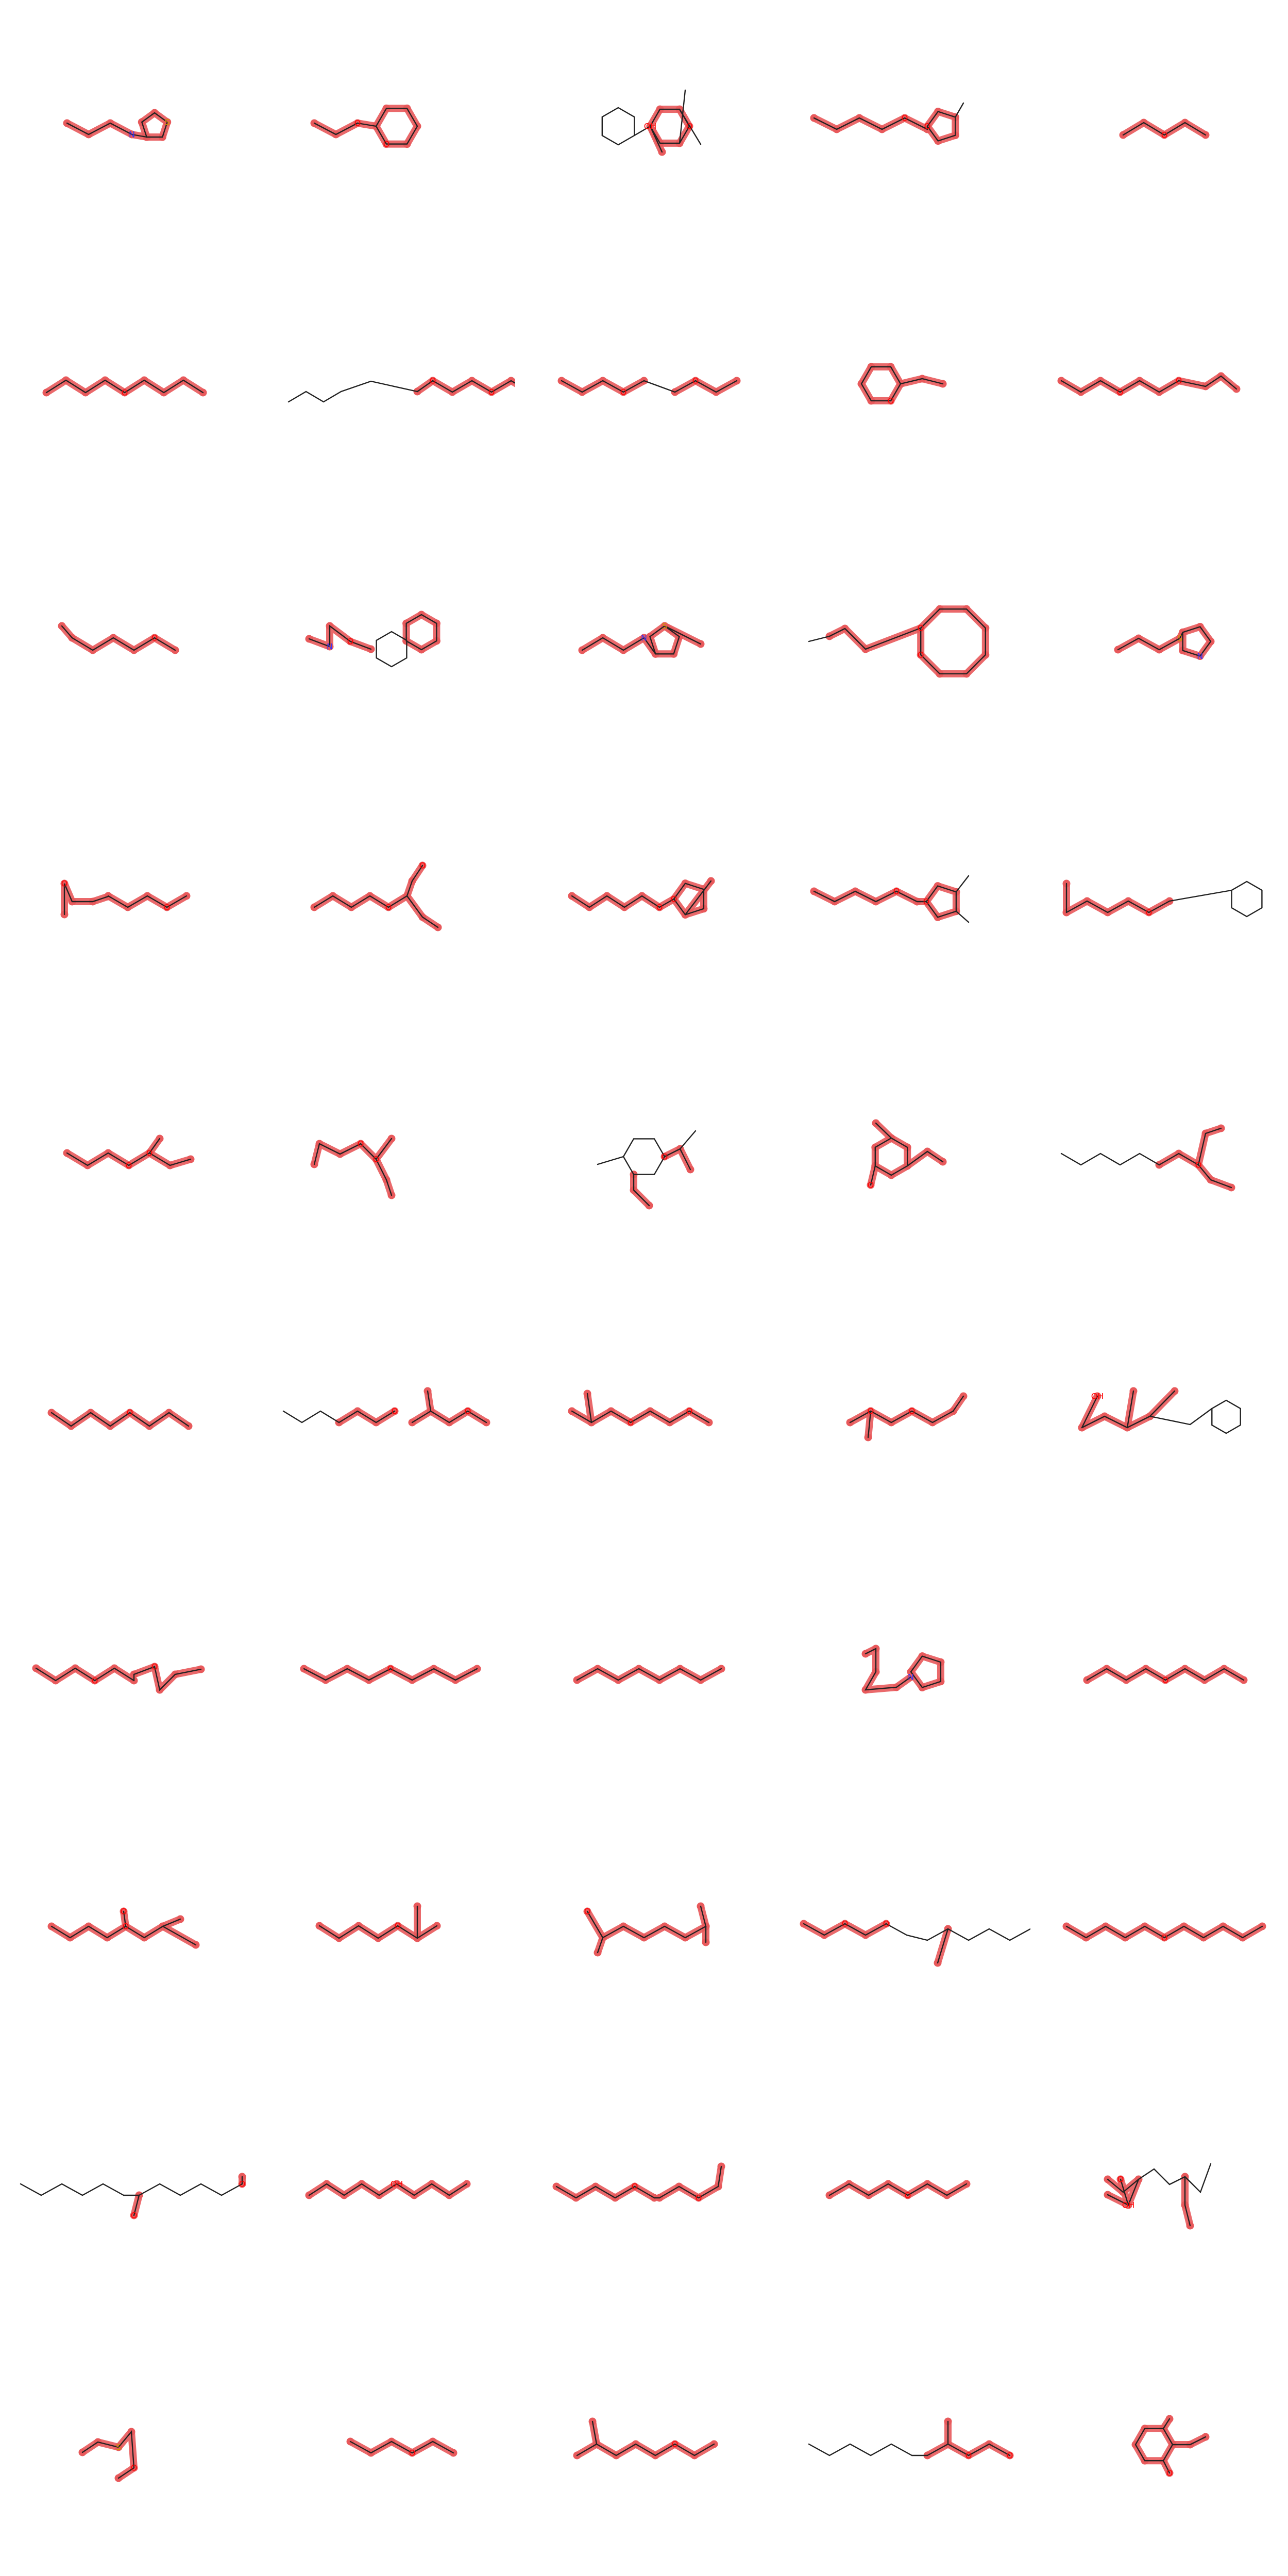 This screenshot has height=2576, width=1288. Describe the element at coordinates (644, 1159) in the screenshot. I see `molecule-cell-m23: O` at that location.